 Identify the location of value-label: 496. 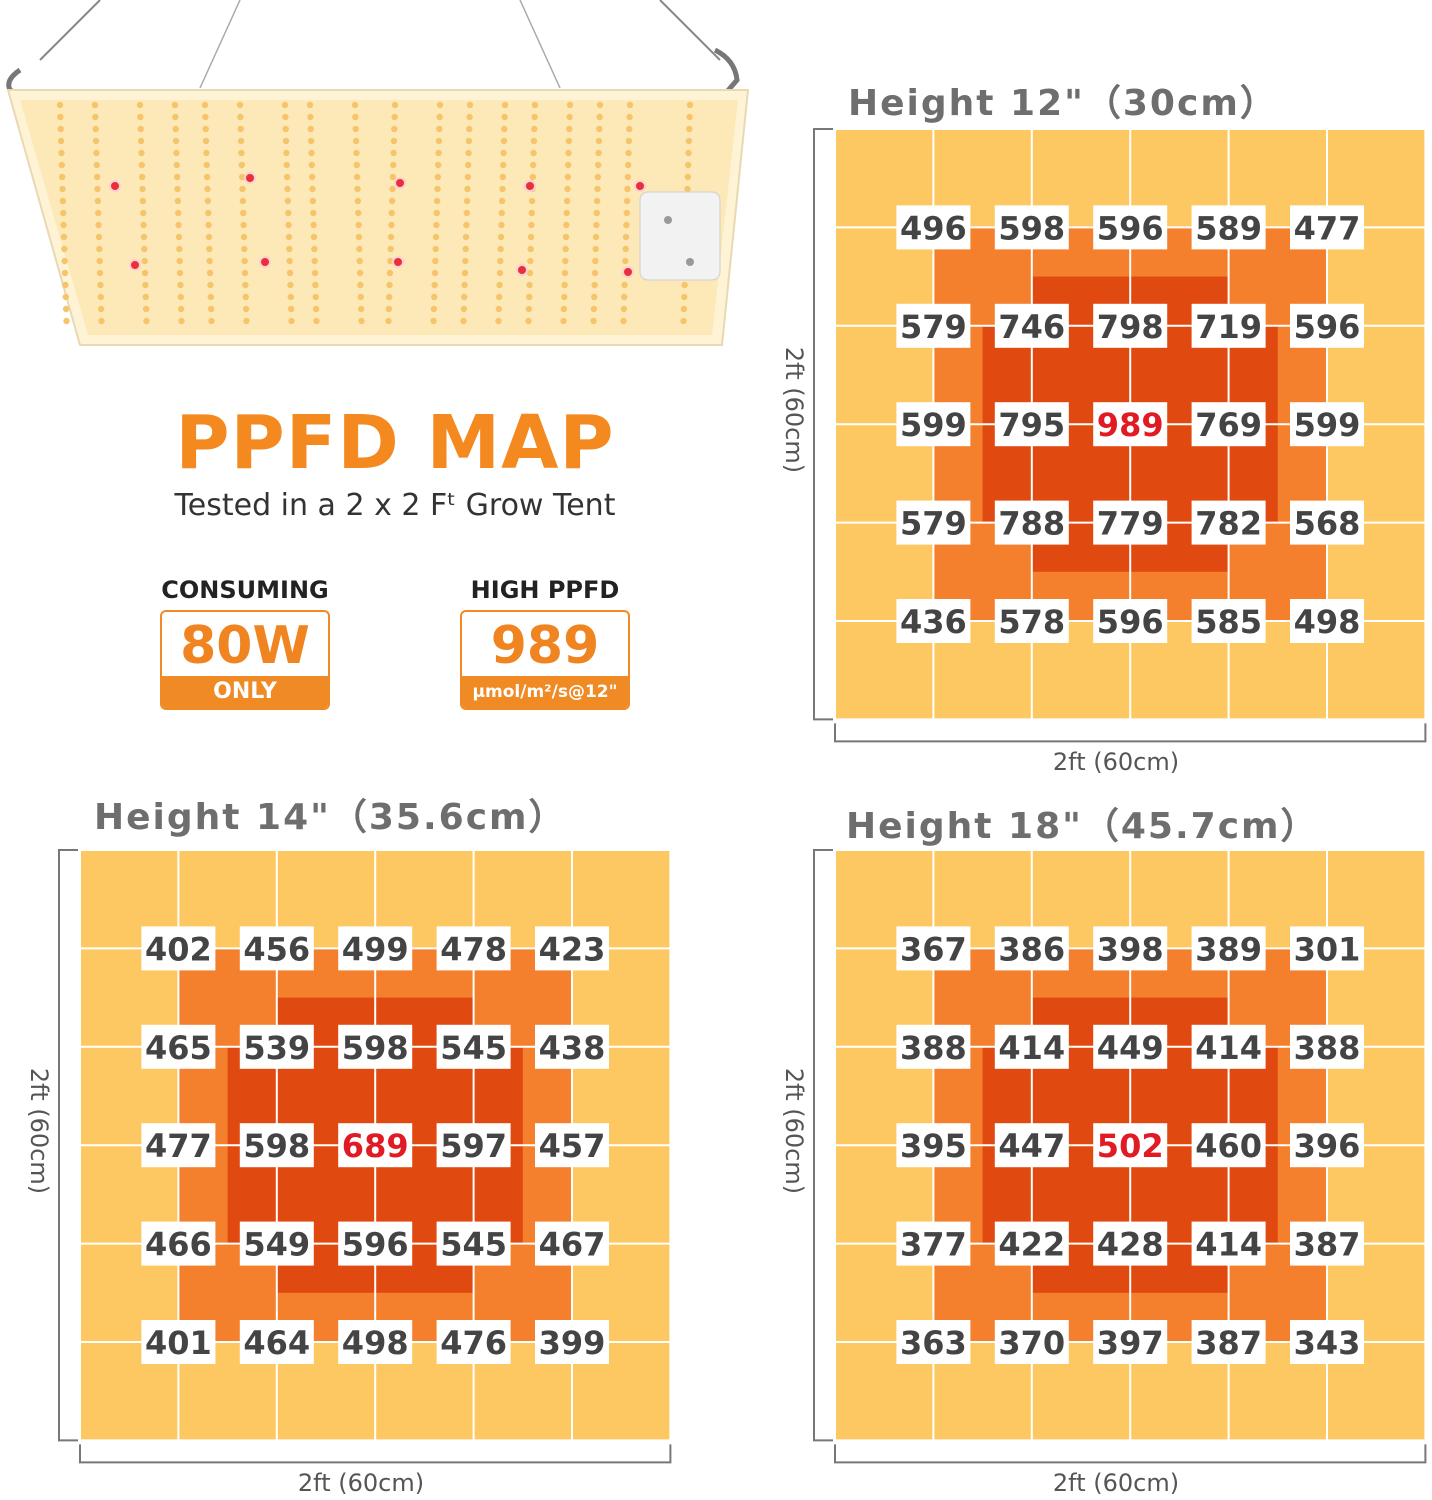
(933, 228).